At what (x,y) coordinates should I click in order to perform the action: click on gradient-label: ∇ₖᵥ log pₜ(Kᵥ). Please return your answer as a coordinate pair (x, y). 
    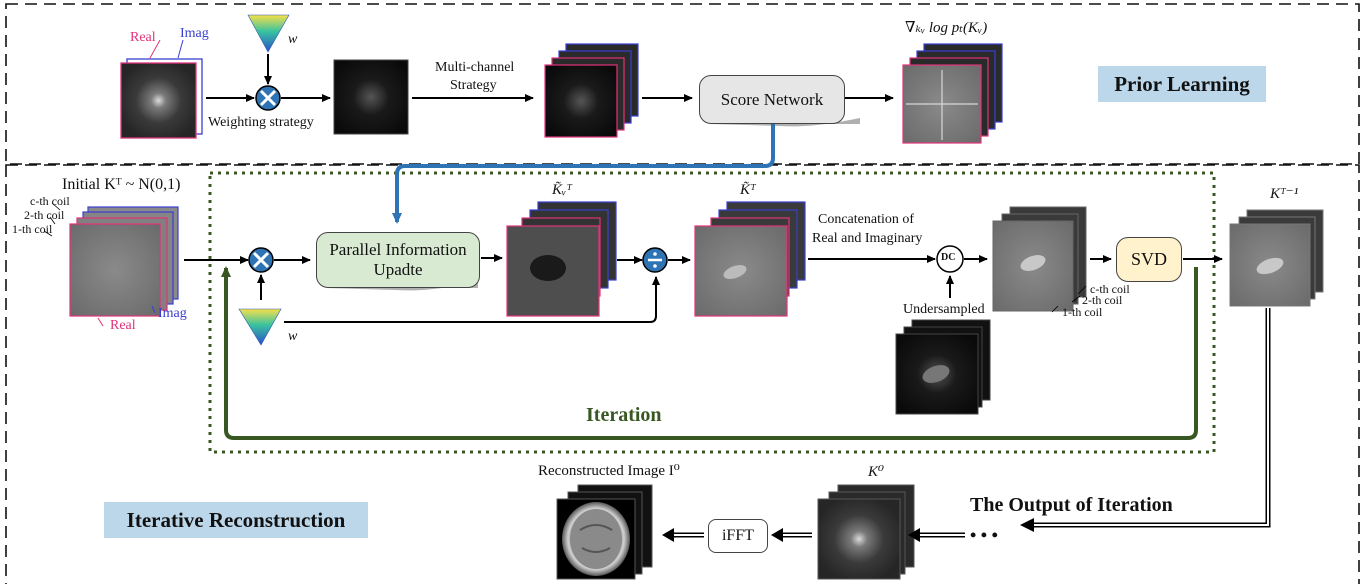
    Looking at the image, I should click on (946, 28).